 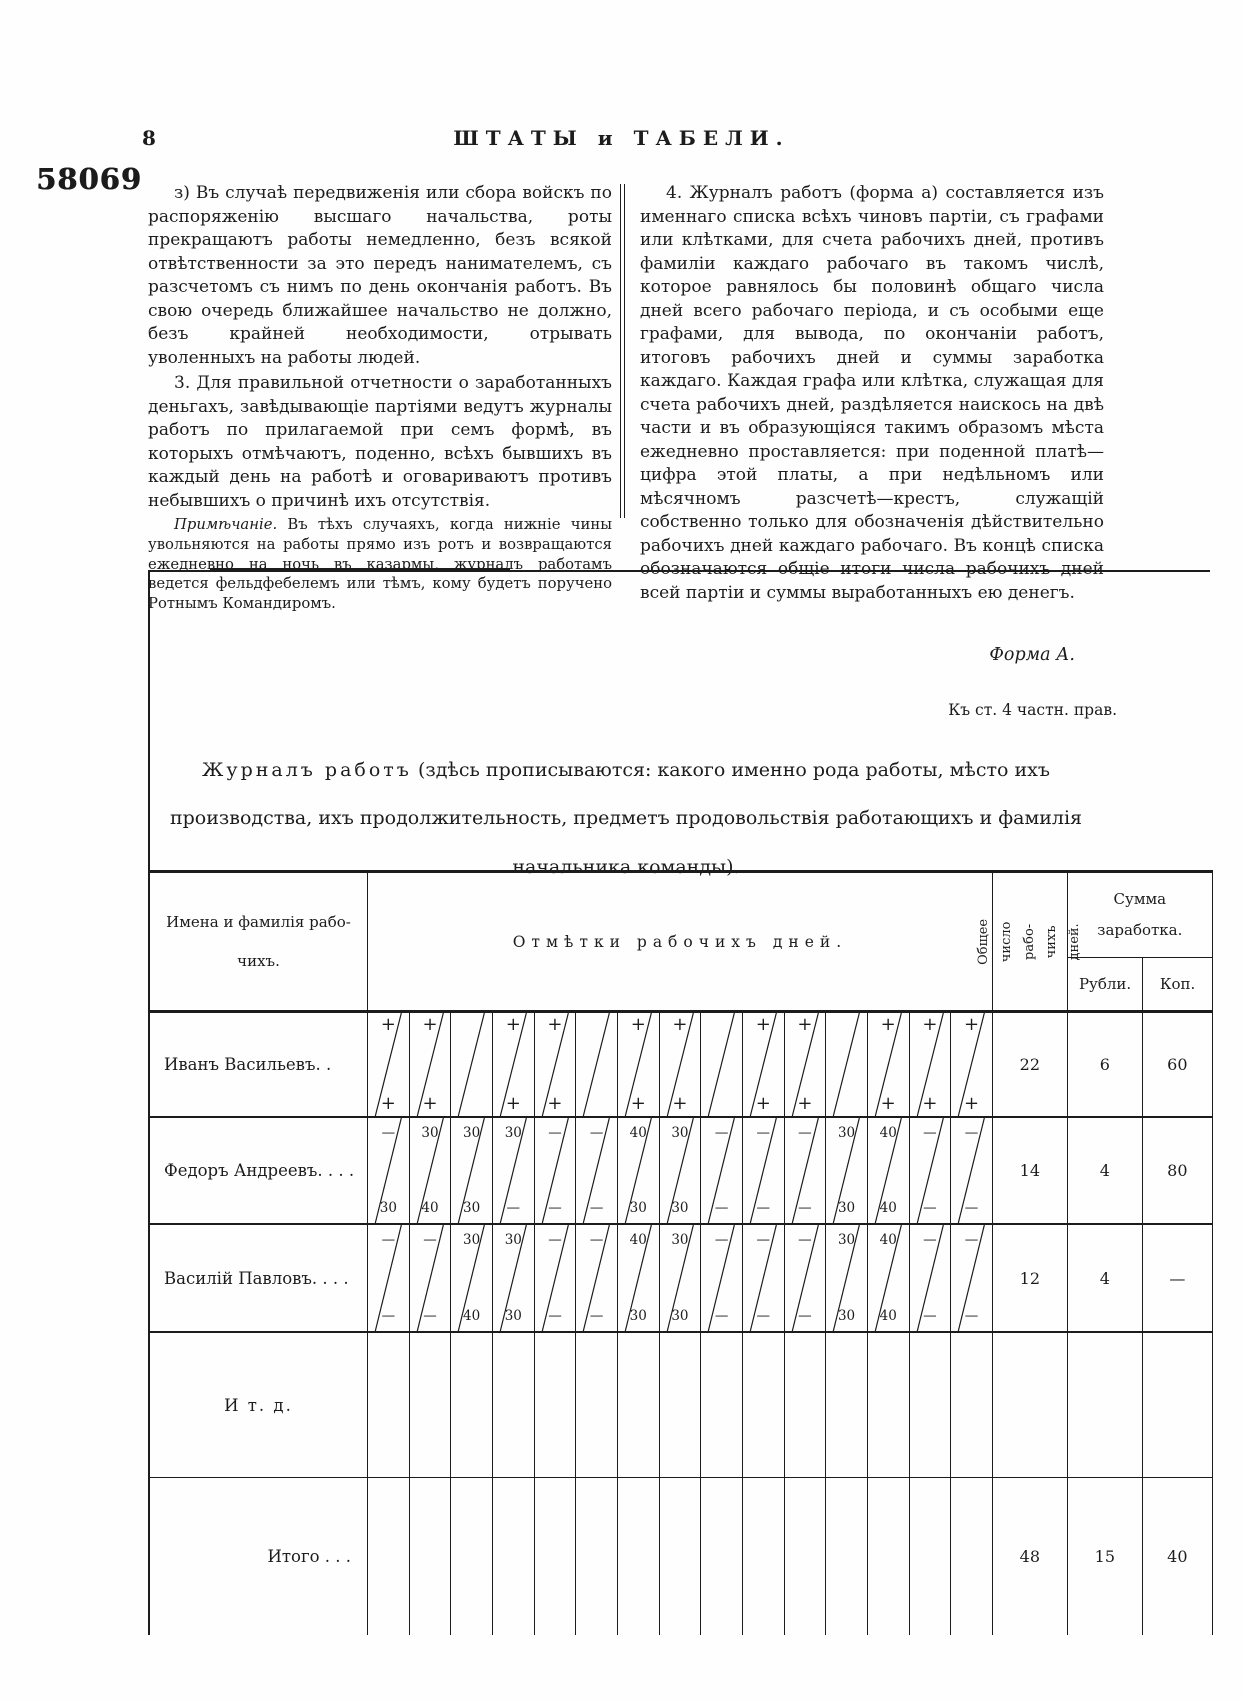 I want to click on mark-cell: 40 30, so click(x=637, y=1170).